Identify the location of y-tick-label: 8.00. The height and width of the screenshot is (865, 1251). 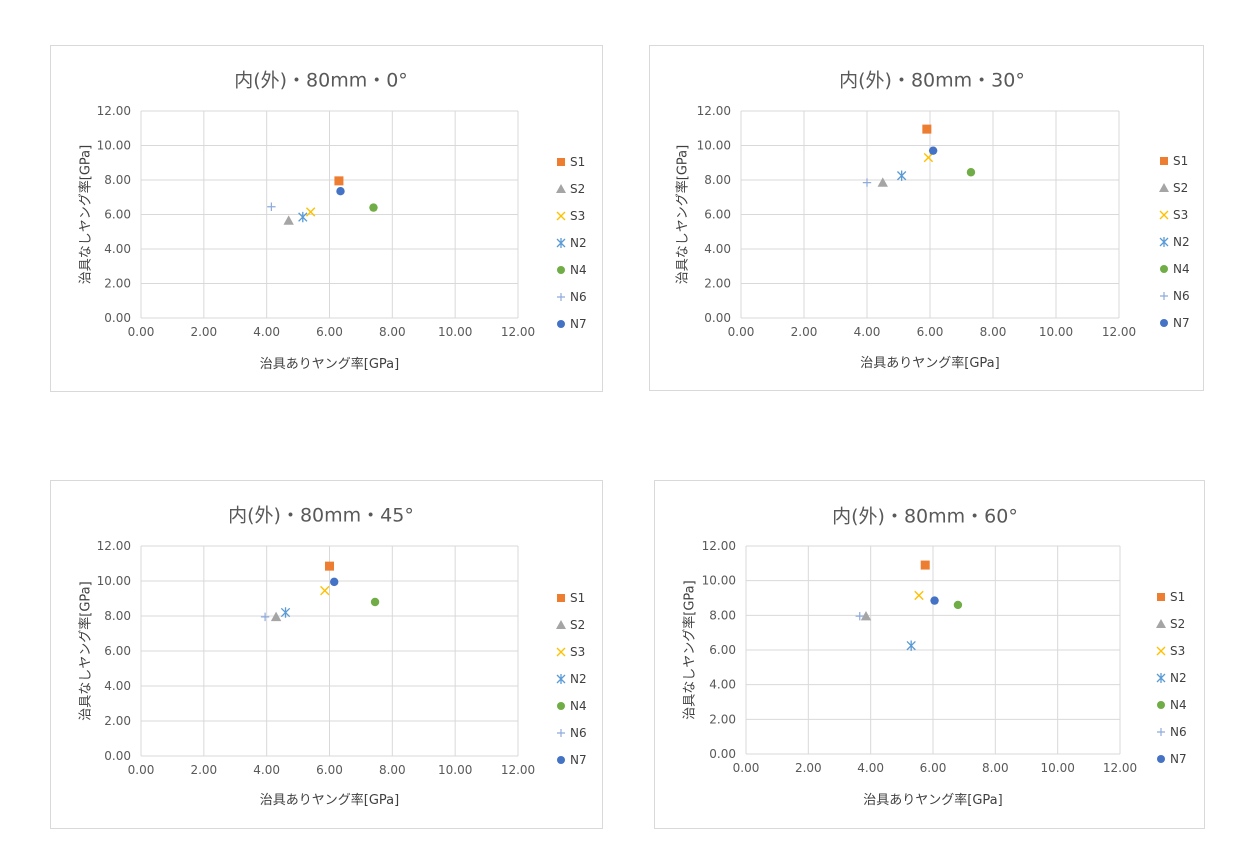
(717, 180).